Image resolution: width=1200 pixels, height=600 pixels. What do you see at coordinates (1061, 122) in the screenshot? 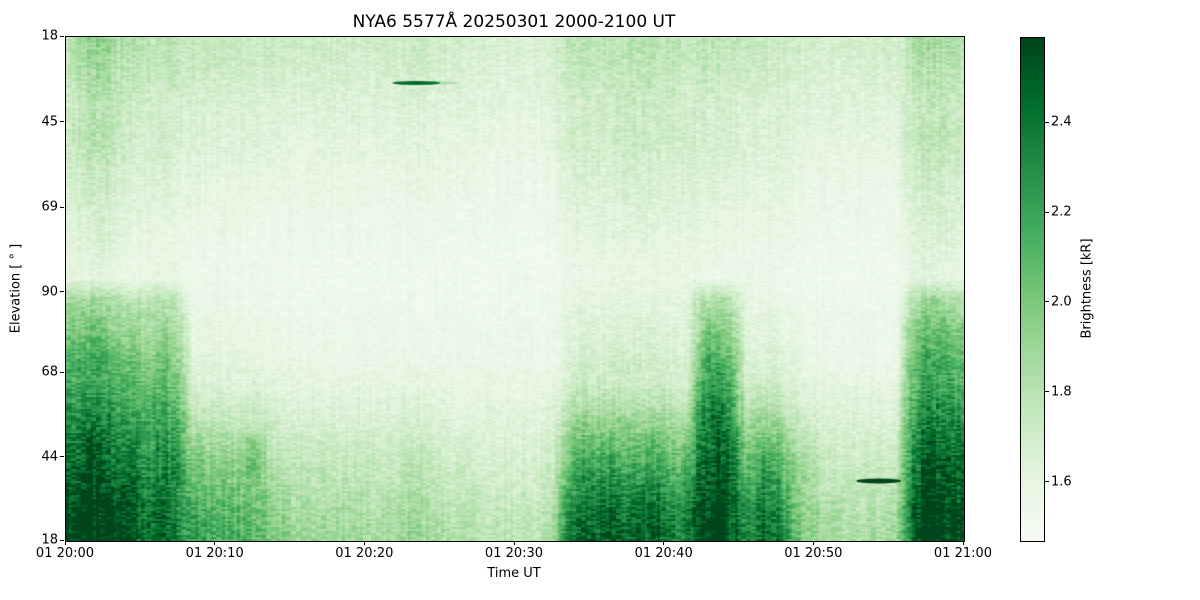
I see `colorbar-tick-label: 2.4` at bounding box center [1061, 122].